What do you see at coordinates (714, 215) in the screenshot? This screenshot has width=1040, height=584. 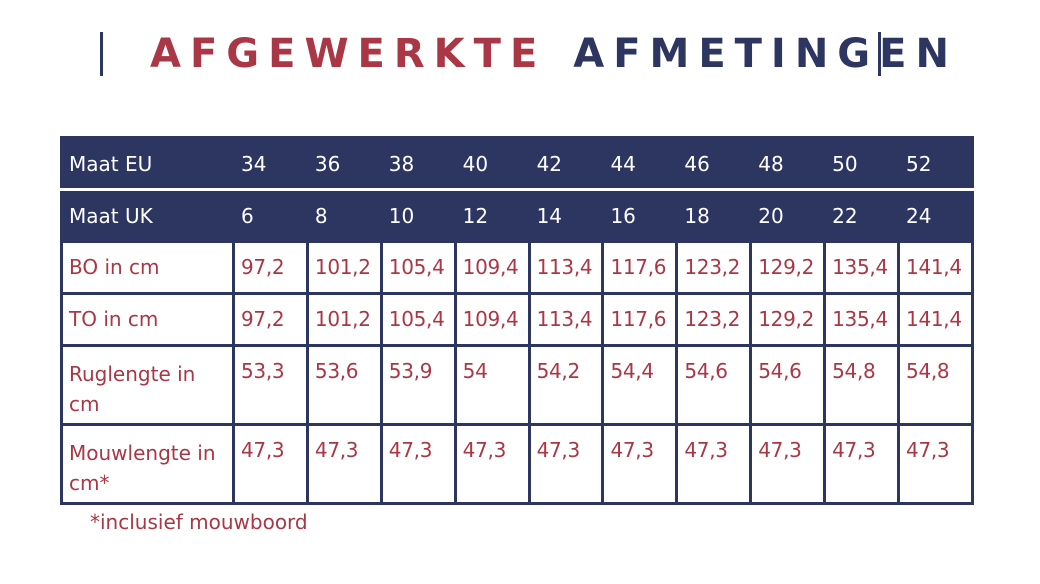 I see `table-cell: 18` at bounding box center [714, 215].